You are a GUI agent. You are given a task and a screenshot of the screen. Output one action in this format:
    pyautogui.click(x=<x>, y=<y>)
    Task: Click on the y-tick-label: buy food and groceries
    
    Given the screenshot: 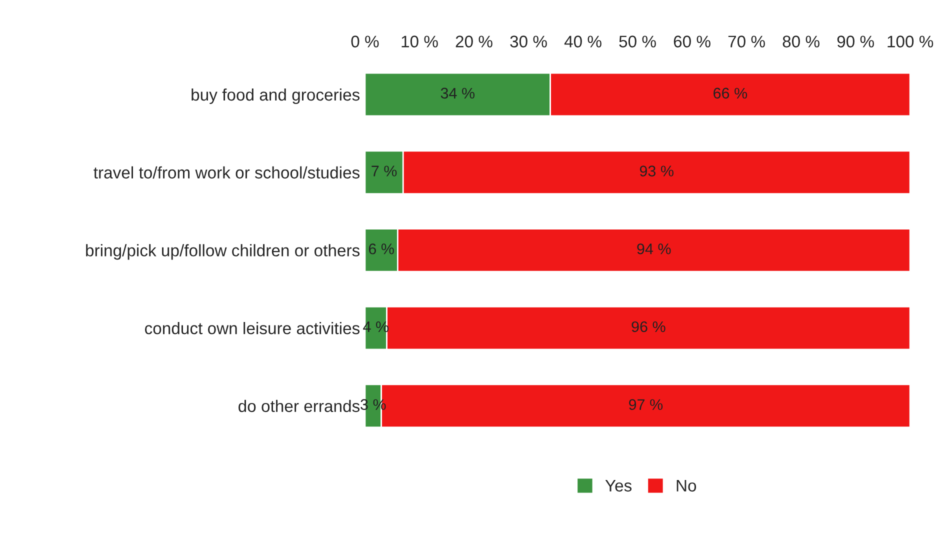 What is the action you would take?
    pyautogui.click(x=276, y=96)
    